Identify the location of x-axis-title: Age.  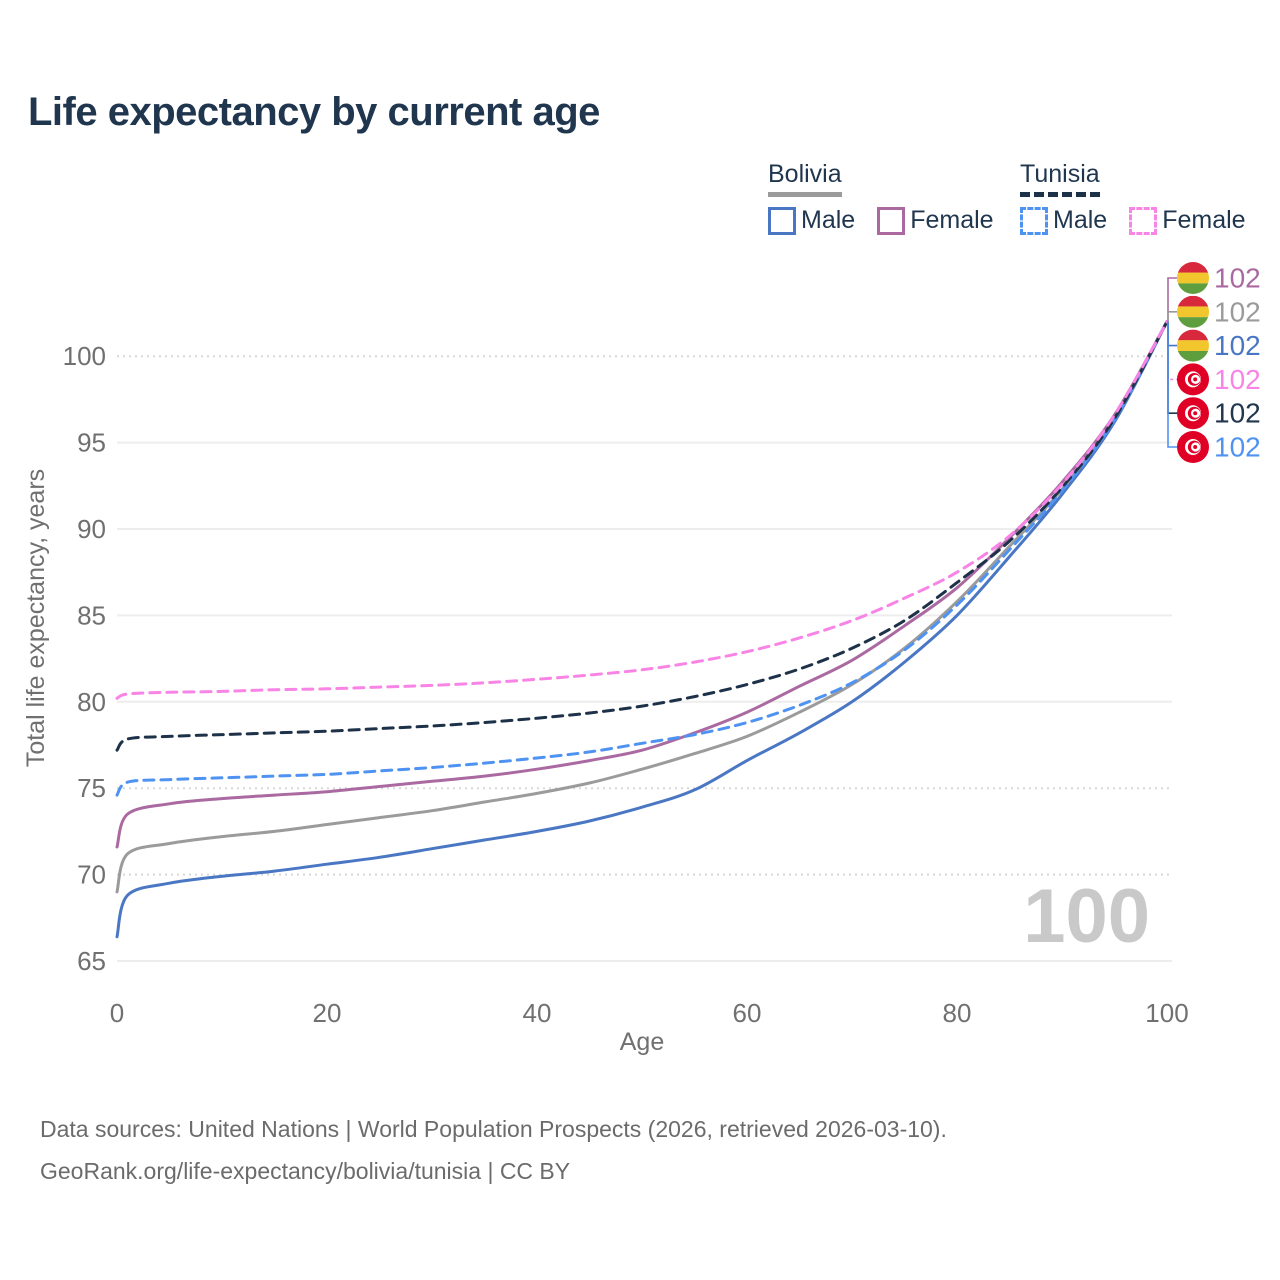
(642, 1042).